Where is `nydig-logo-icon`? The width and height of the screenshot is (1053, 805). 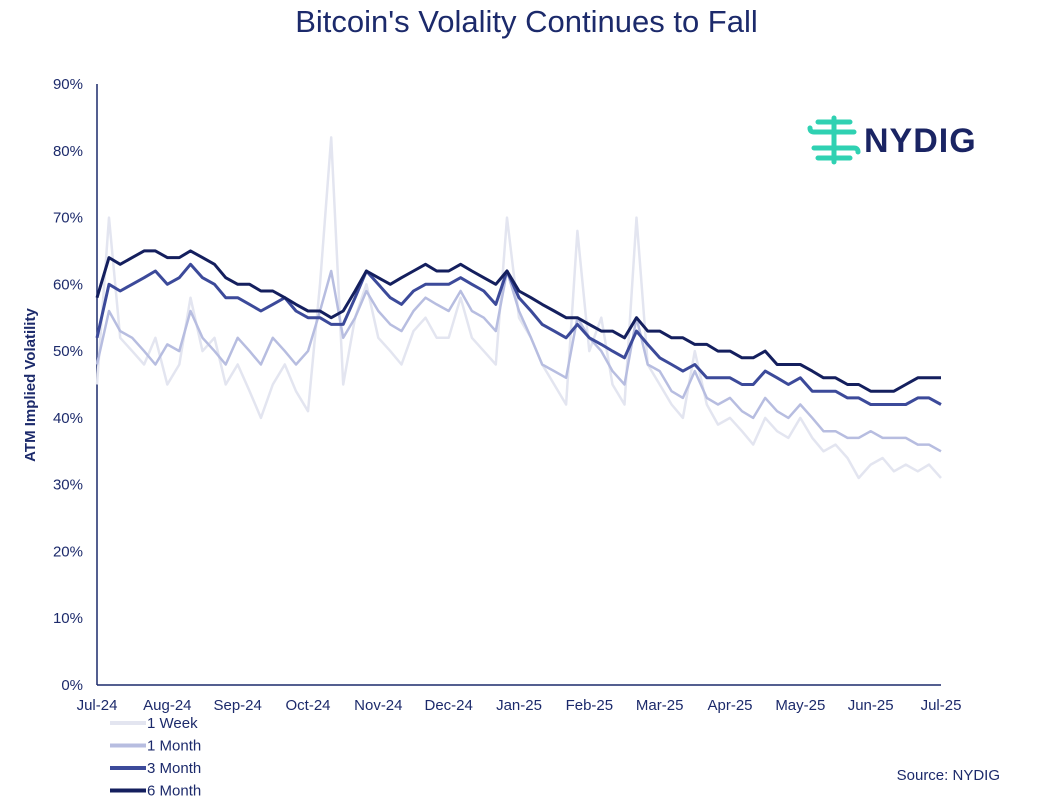
nydig-logo-icon is located at coordinates (834, 140).